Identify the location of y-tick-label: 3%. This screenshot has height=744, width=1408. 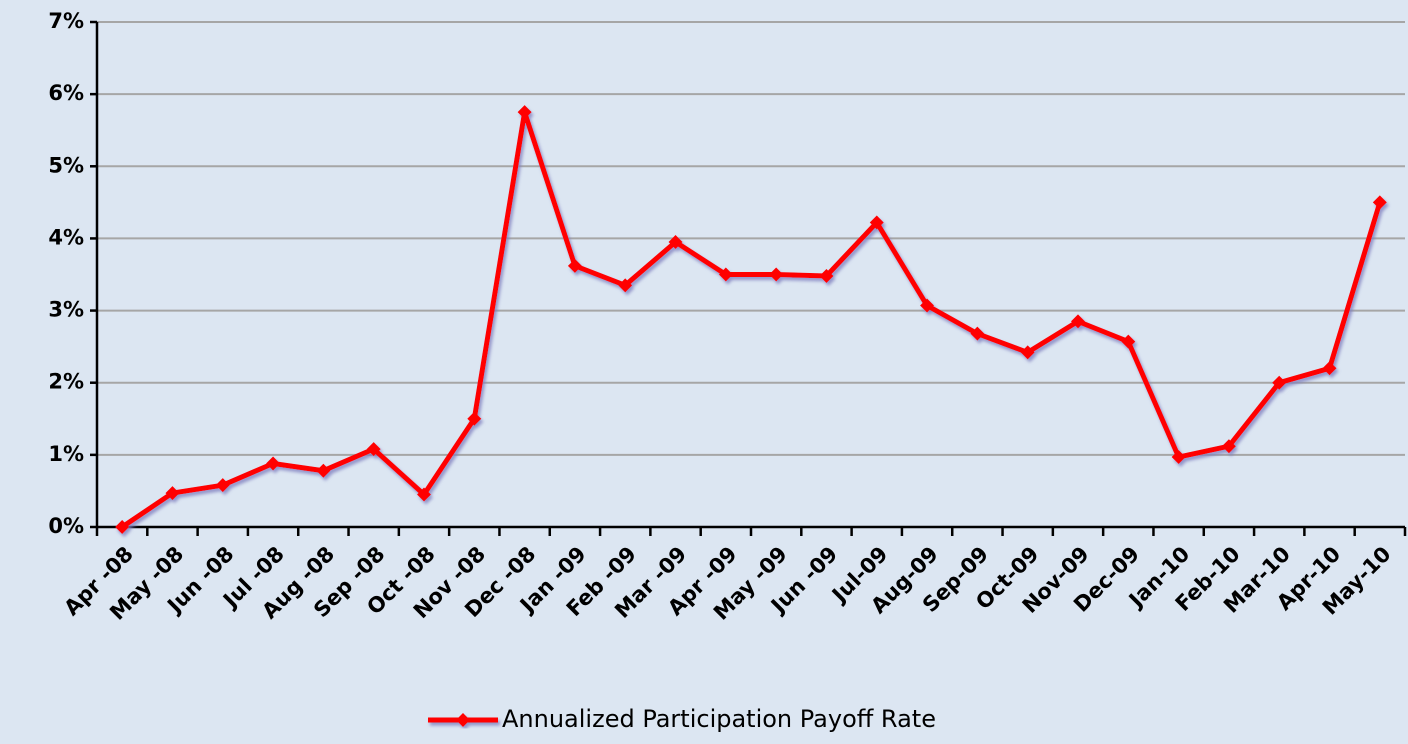
(66, 310).